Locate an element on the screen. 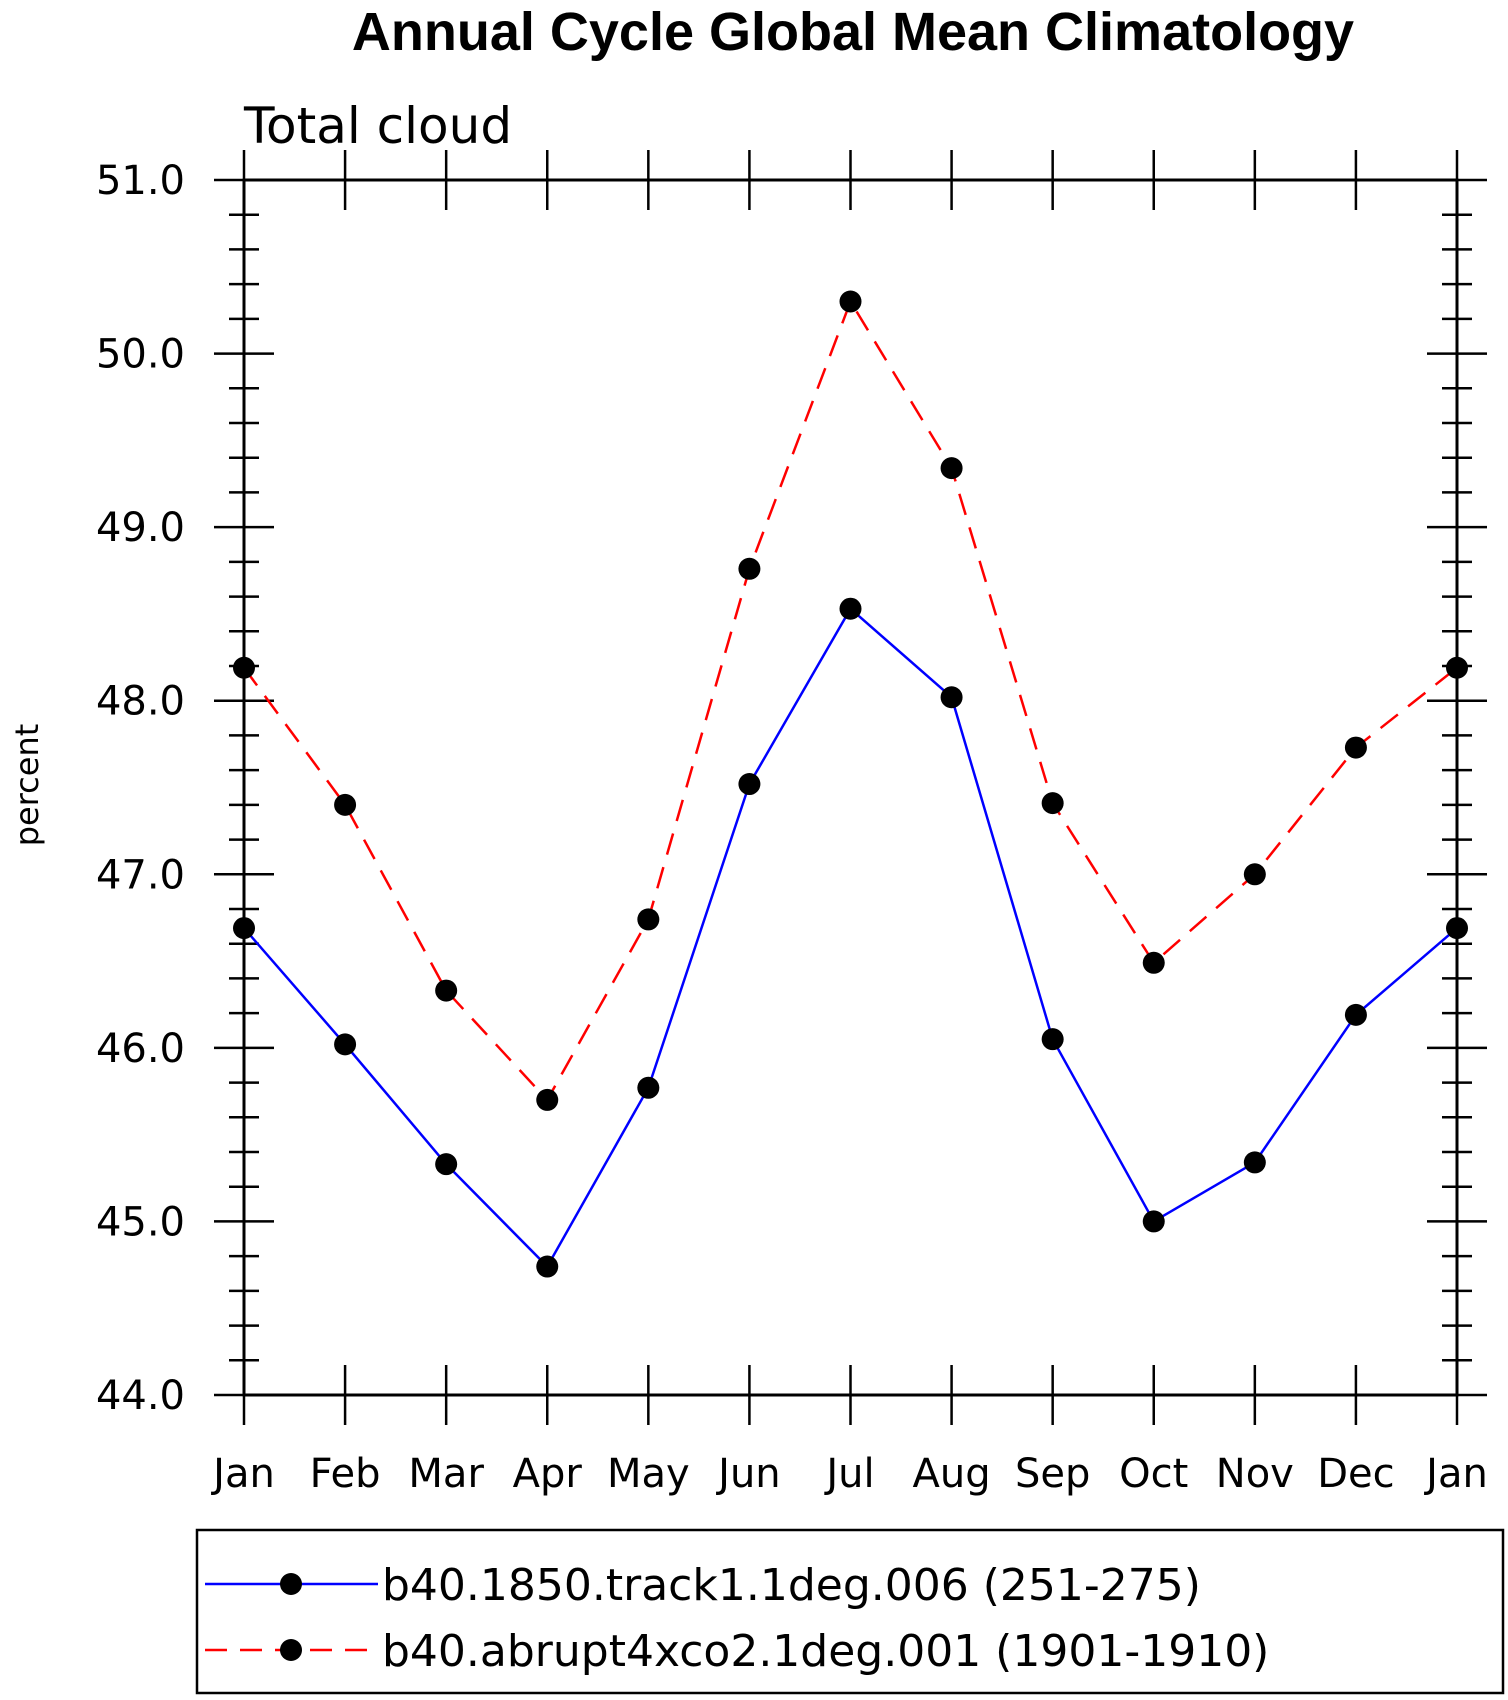 The height and width of the screenshot is (1700, 1508). chart-title: Annual Cycle Global Mean Climatology is located at coordinates (853, 32).